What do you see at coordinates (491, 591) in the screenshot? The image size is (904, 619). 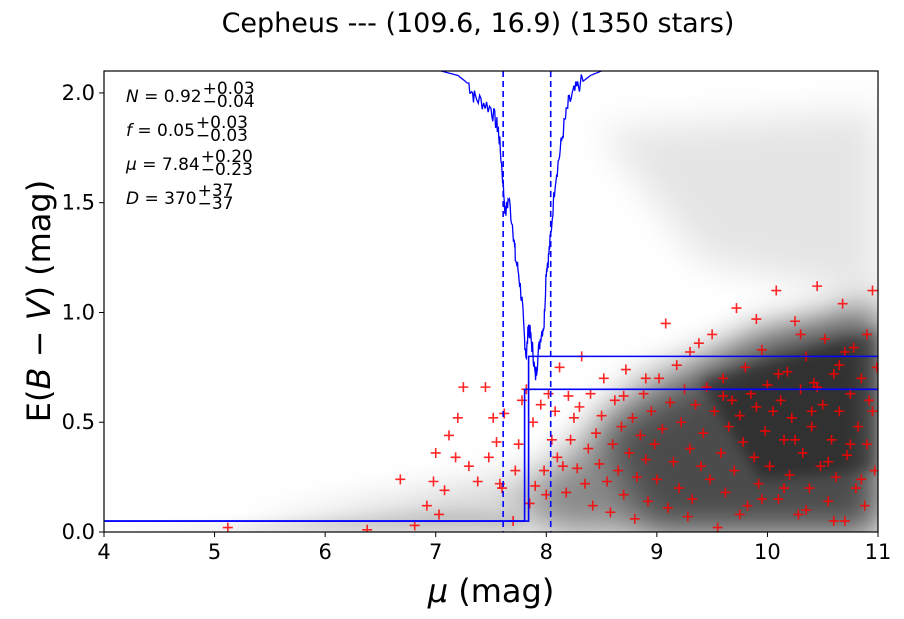 I see `x-axis-label: μ (mag)` at bounding box center [491, 591].